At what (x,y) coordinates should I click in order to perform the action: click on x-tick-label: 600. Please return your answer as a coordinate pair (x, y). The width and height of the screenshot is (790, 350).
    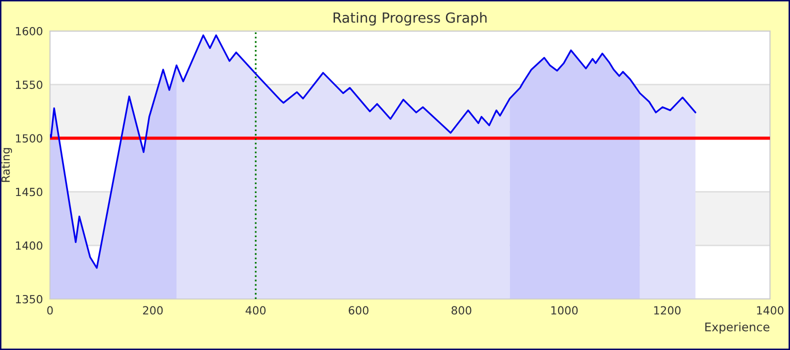
    Looking at the image, I should click on (358, 310).